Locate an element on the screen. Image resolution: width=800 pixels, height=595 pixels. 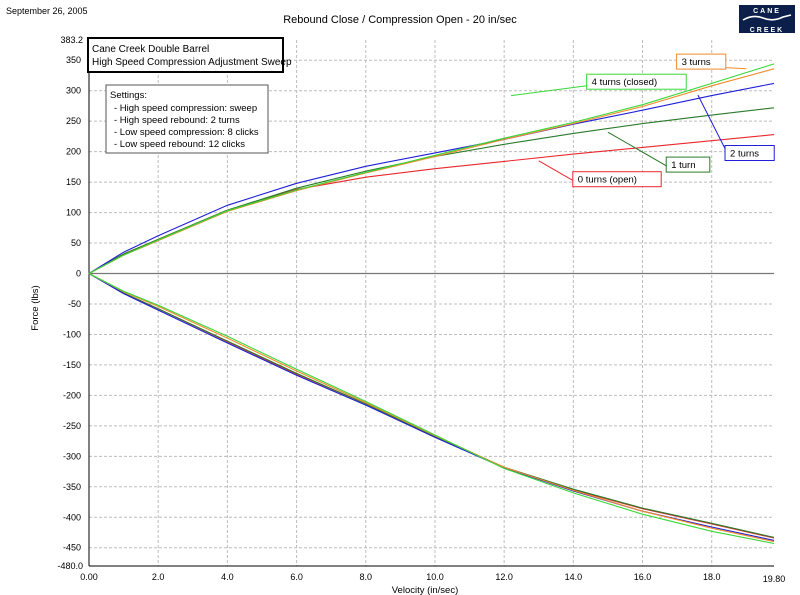
y-tick-label: 300 is located at coordinates (73, 91).